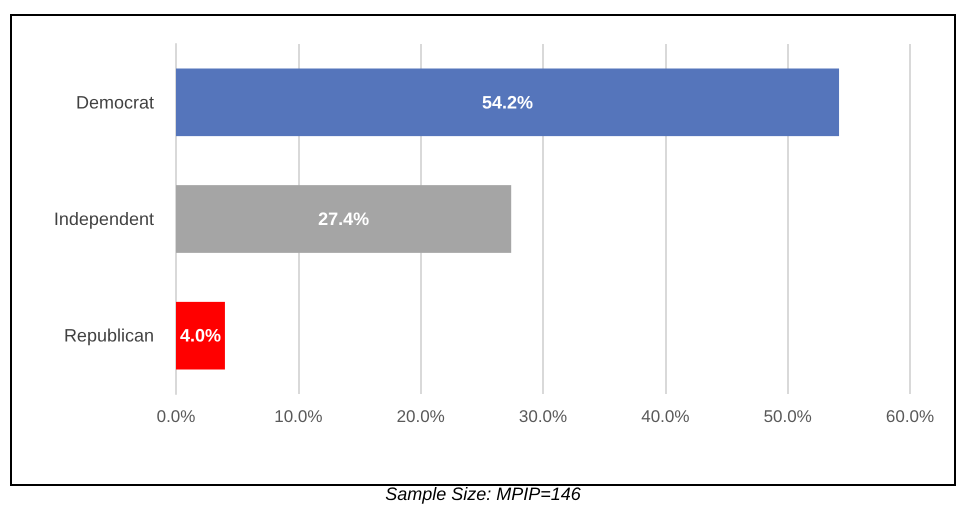  I want to click on x-tick-label: 10.0%, so click(298, 416).